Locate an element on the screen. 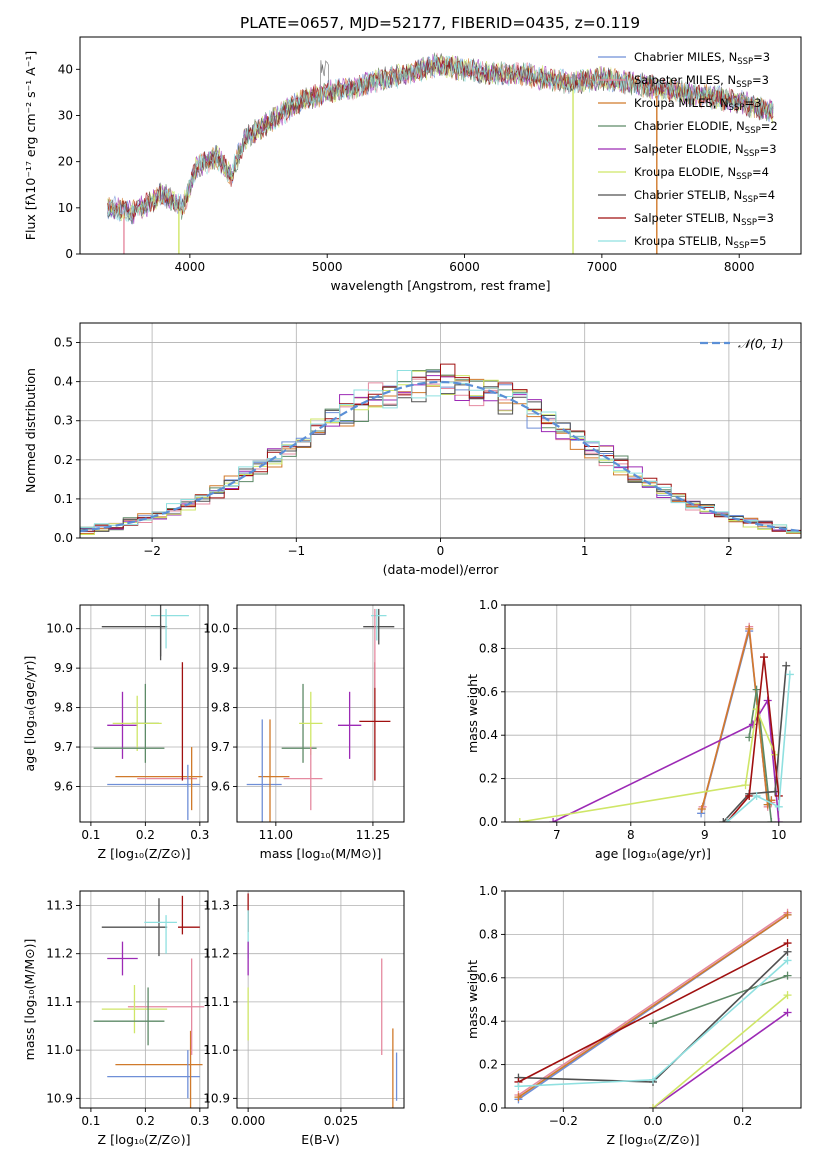  y-tick-label: 20 is located at coordinates (65, 162).